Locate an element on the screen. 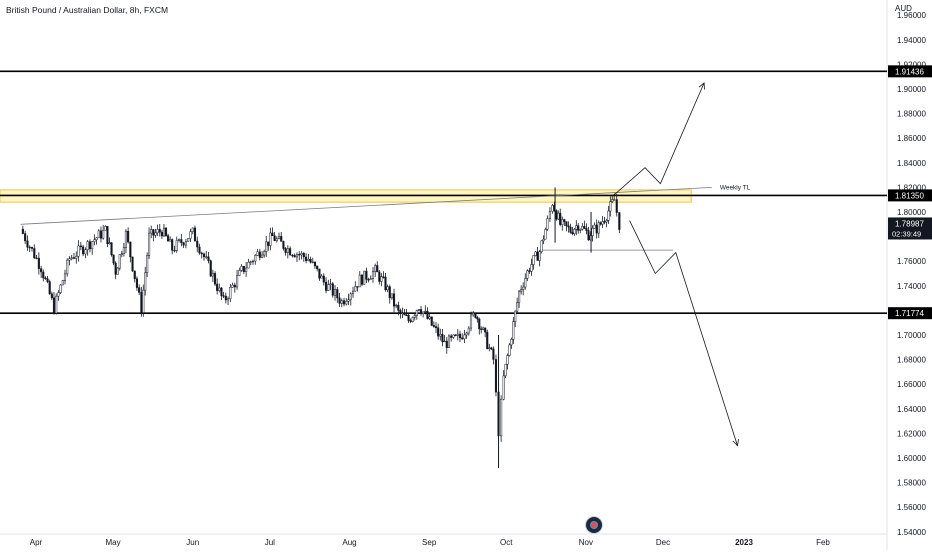 This screenshot has width=932, height=555. tradingview-logo-icon is located at coordinates (594, 525).